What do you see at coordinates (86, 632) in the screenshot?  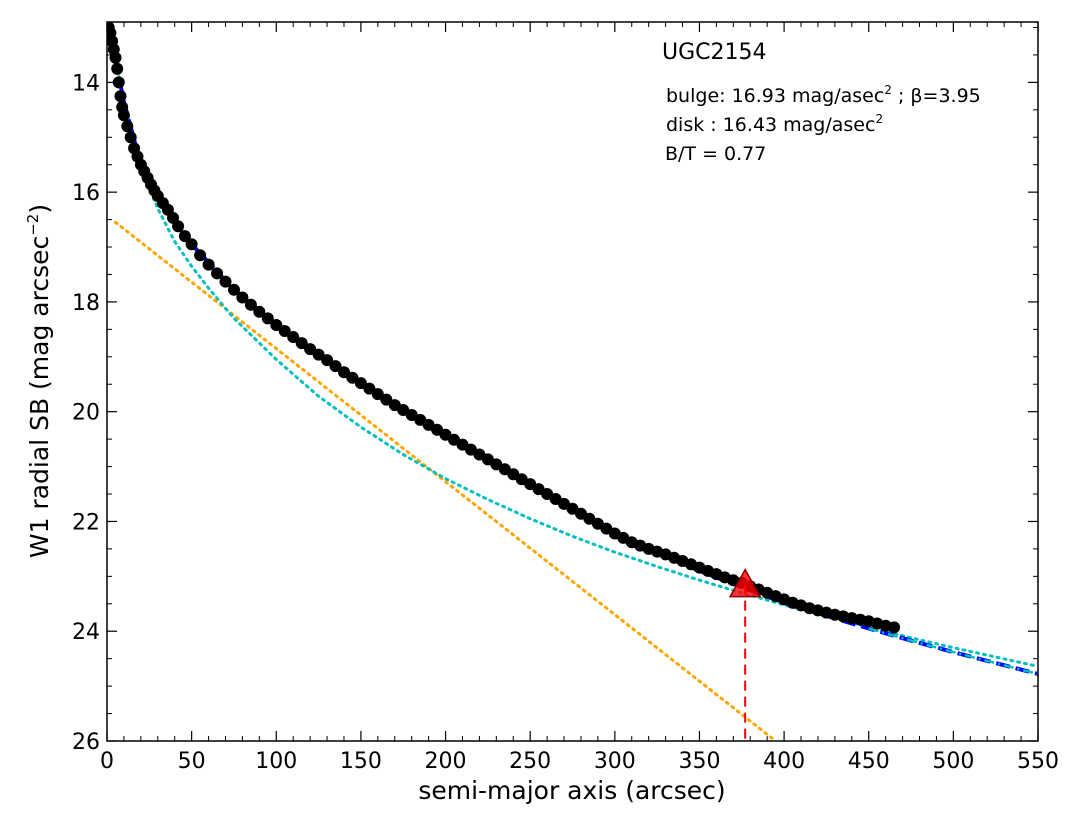 I see `y-tick-label: 24` at bounding box center [86, 632].